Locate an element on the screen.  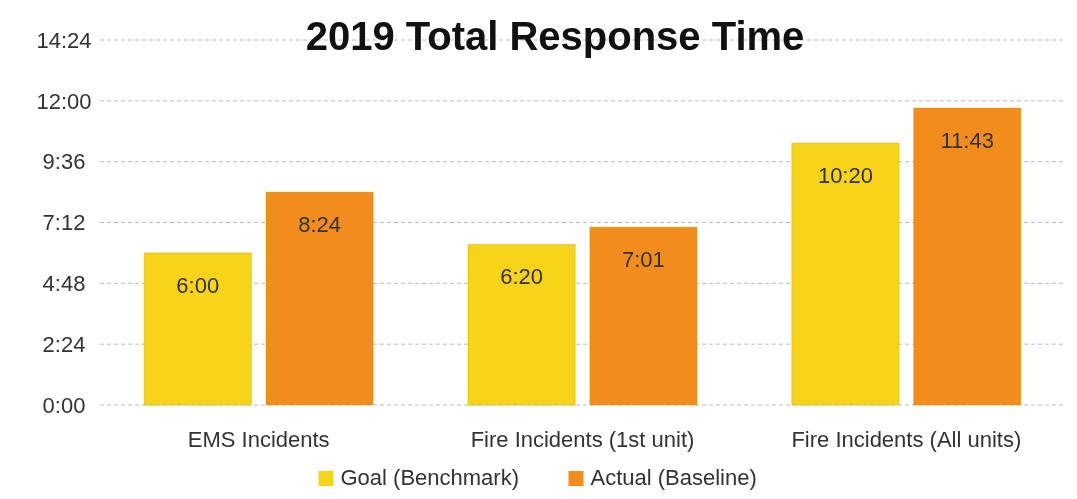
data-label: 7:01 is located at coordinates (643, 260).